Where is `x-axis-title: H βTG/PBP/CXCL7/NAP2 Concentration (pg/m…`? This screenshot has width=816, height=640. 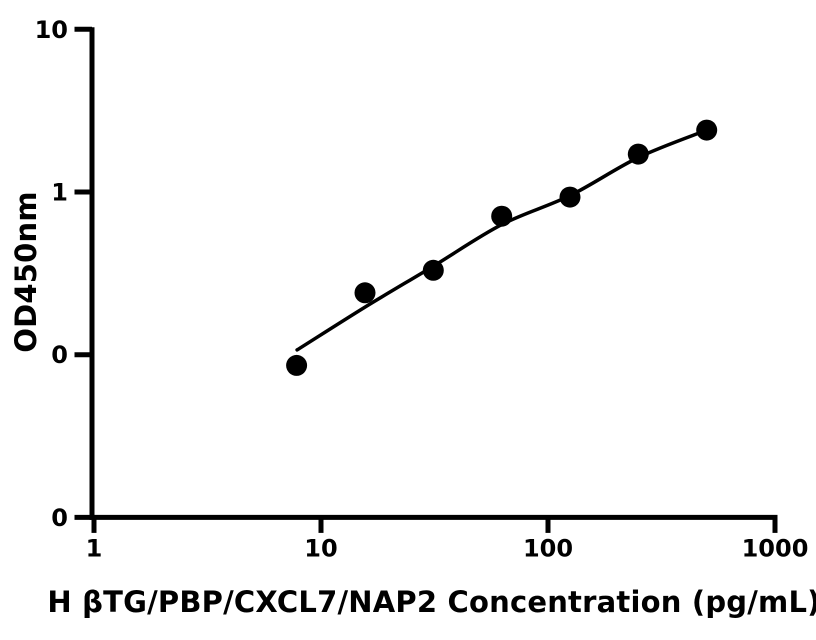
x-axis-title: H βTG/PBP/CXCL7/NAP2 Concentration (pg/m… is located at coordinates (431, 602).